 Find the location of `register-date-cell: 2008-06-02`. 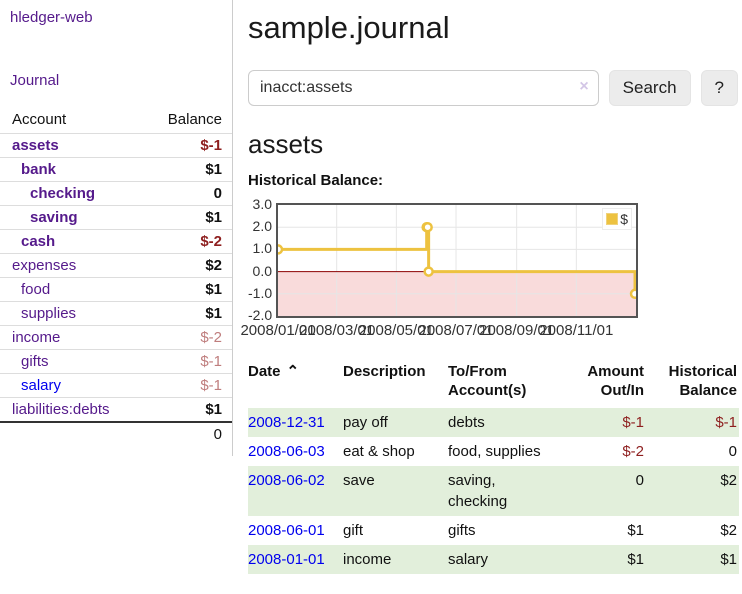

register-date-cell: 2008-06-02 is located at coordinates (295, 491).